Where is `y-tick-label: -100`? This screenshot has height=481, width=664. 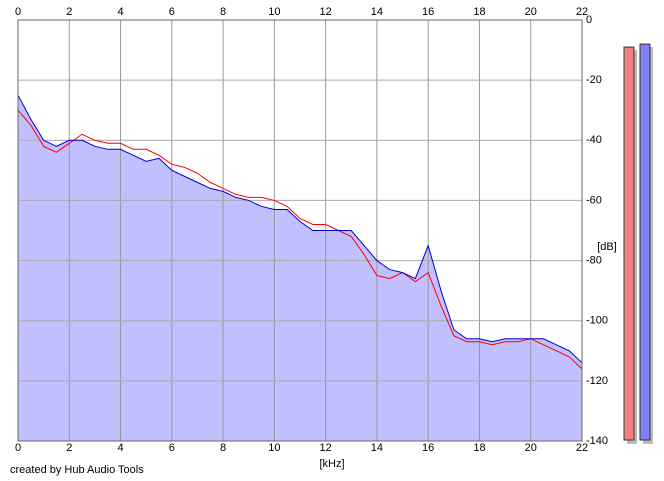 y-tick-label: -100 is located at coordinates (597, 321).